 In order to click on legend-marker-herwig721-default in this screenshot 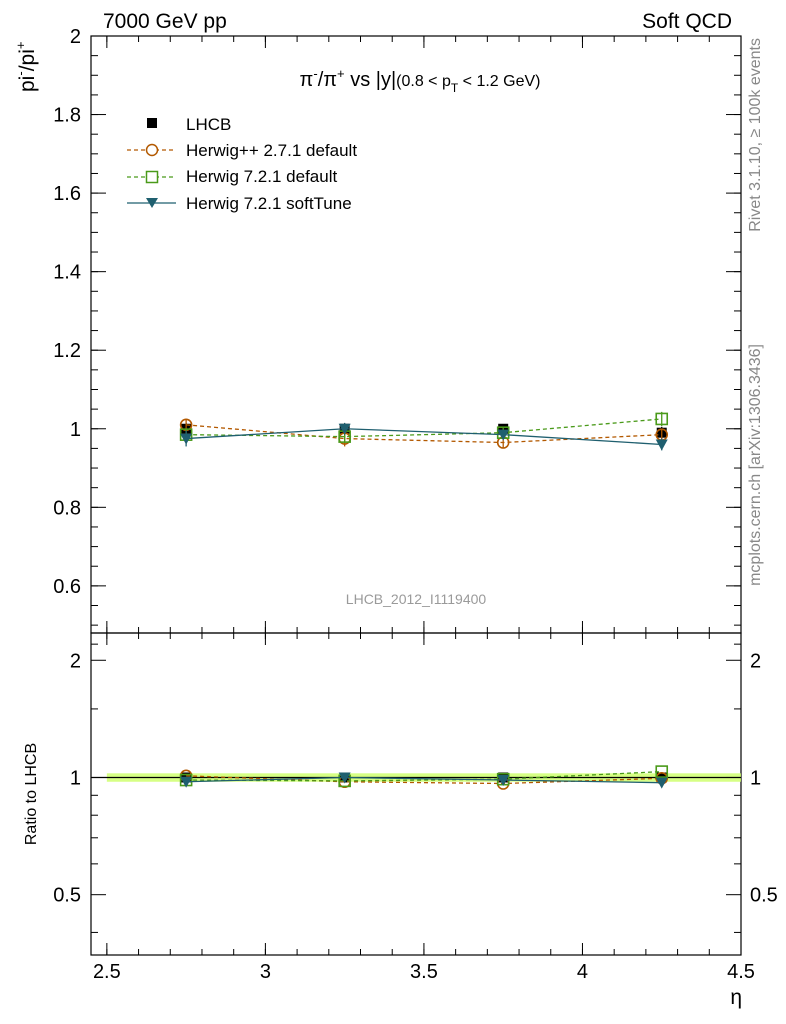, I will do `click(152, 177)`.